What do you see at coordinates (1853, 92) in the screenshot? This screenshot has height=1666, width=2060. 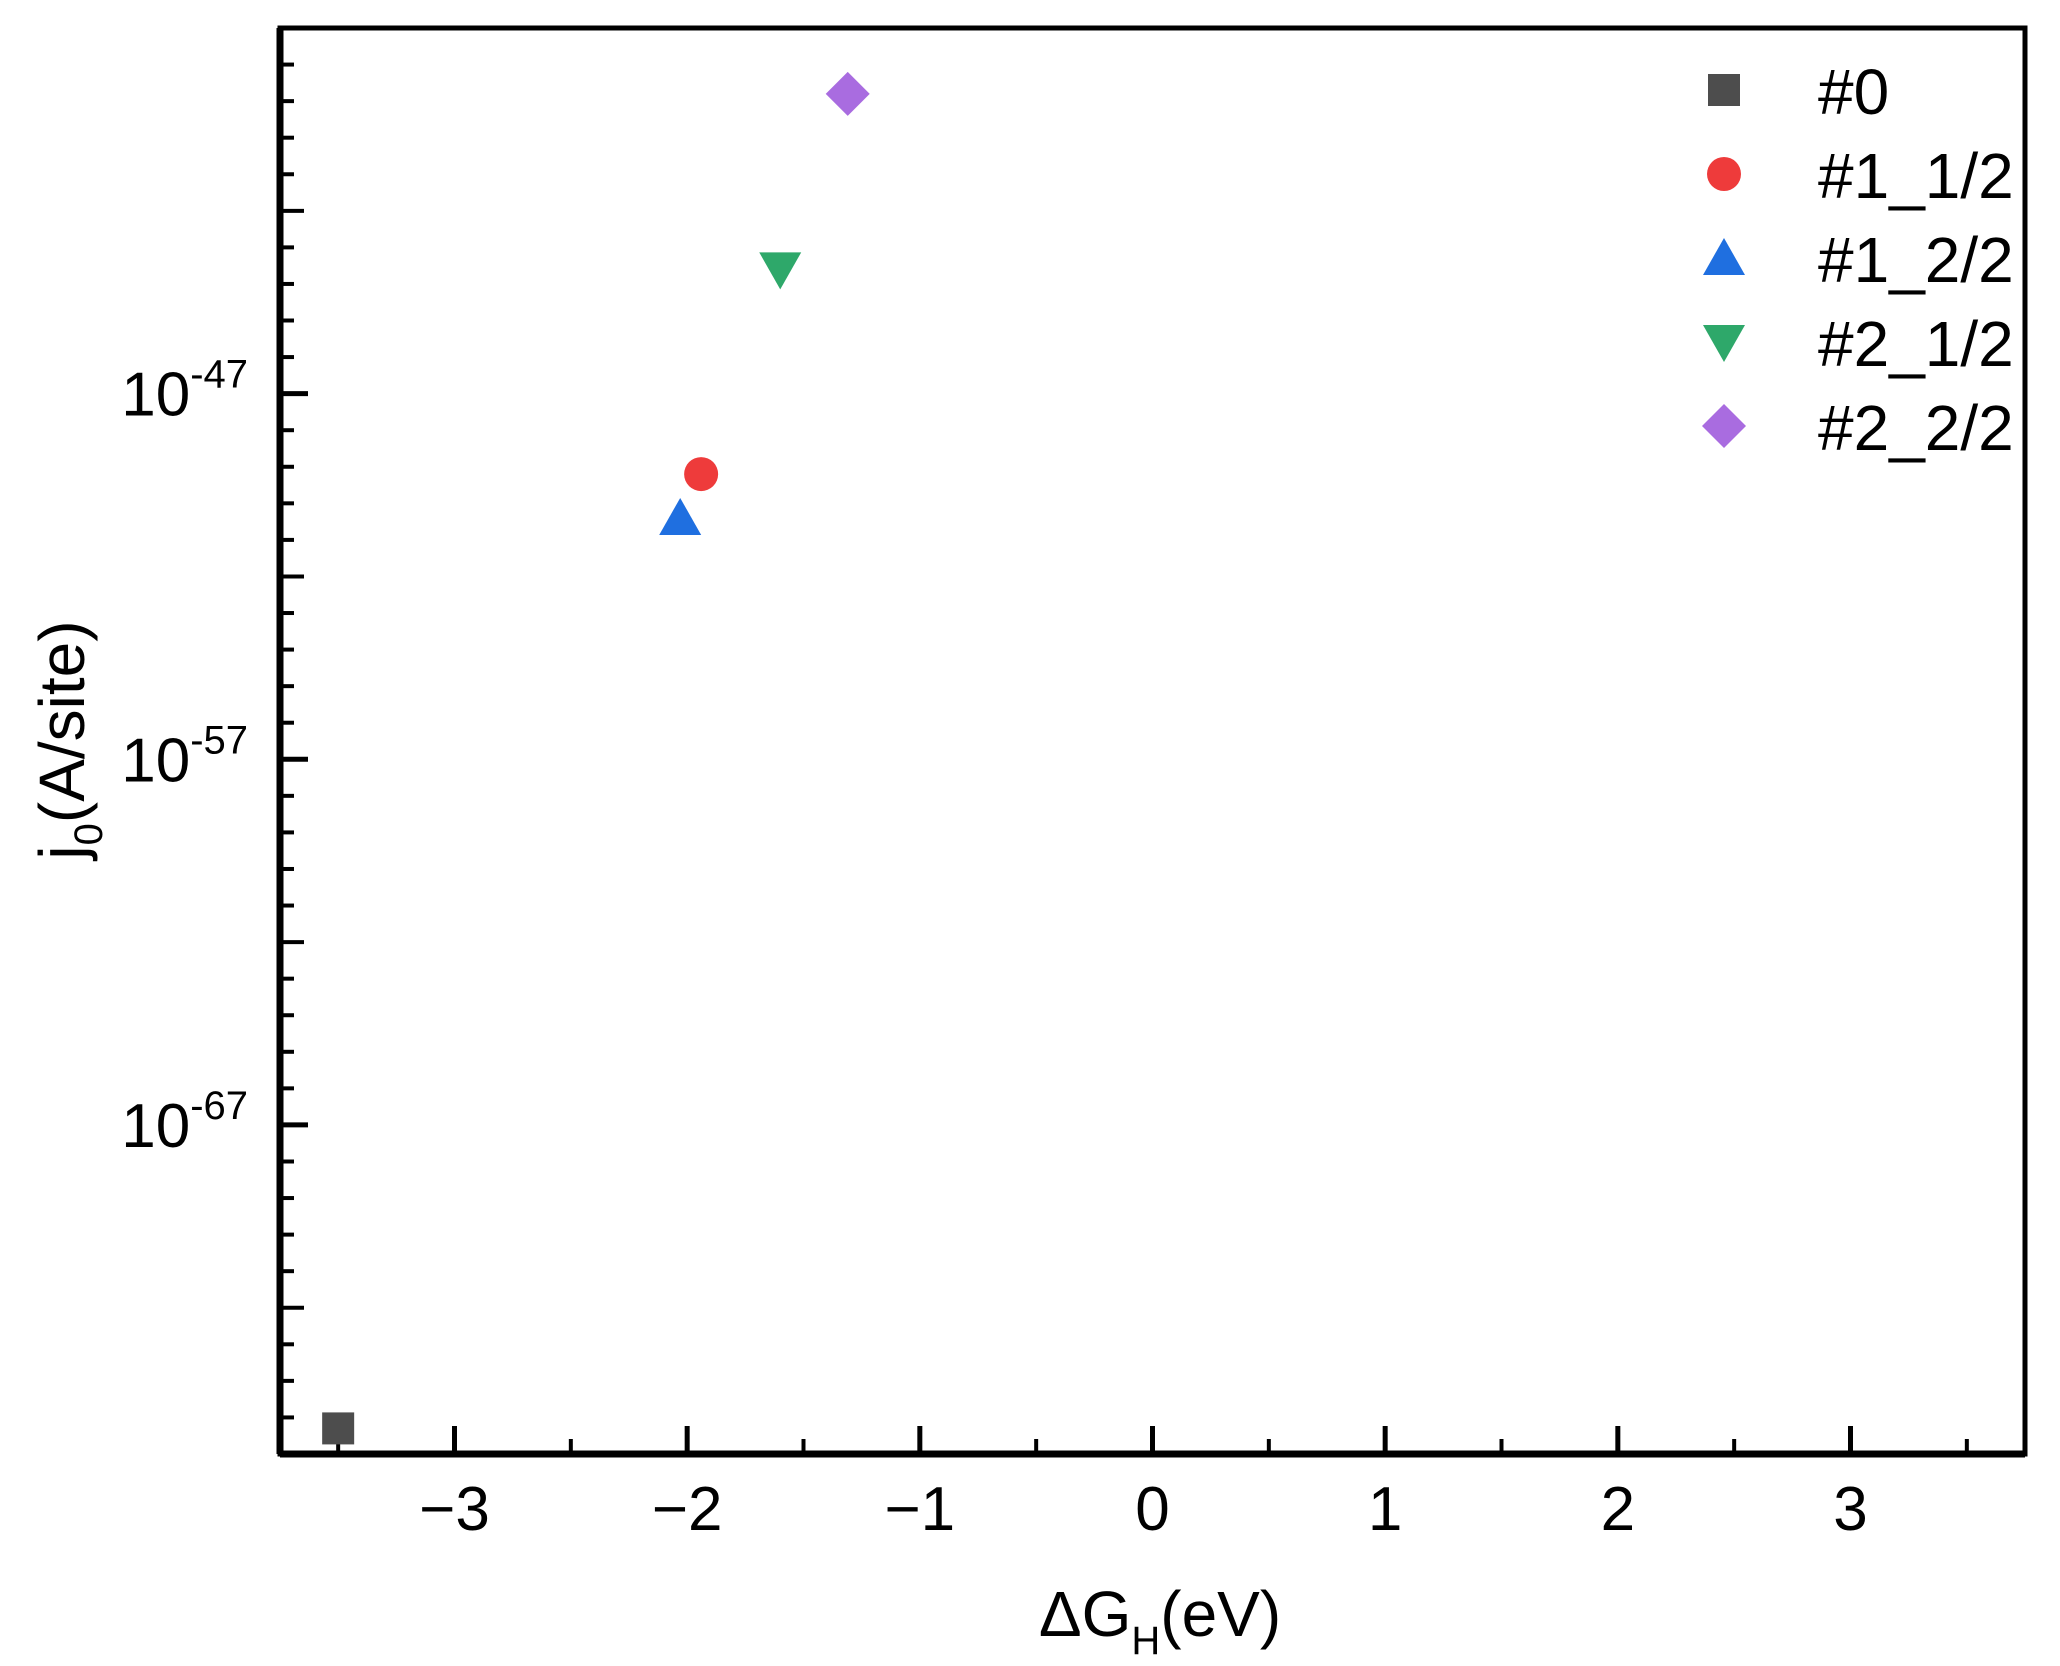 I see `legend-label: #0` at bounding box center [1853, 92].